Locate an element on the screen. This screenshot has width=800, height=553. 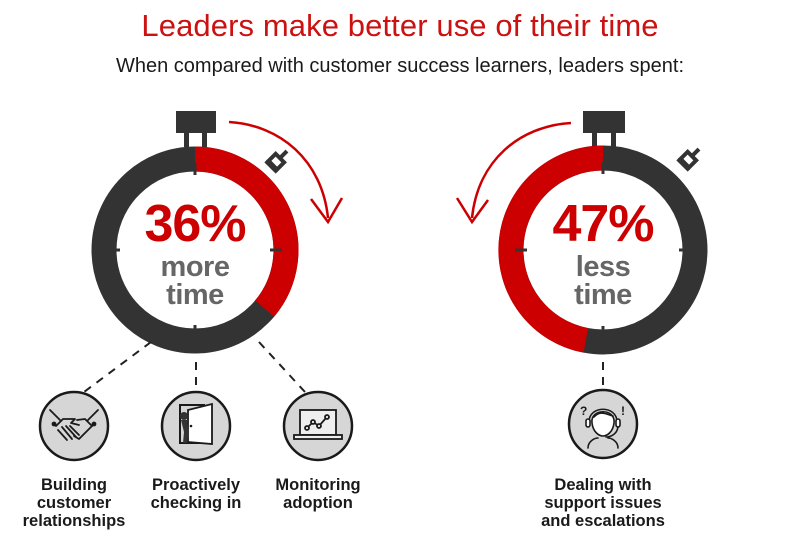
page-title: Leaders make better use of their time is located at coordinates (400, 25).